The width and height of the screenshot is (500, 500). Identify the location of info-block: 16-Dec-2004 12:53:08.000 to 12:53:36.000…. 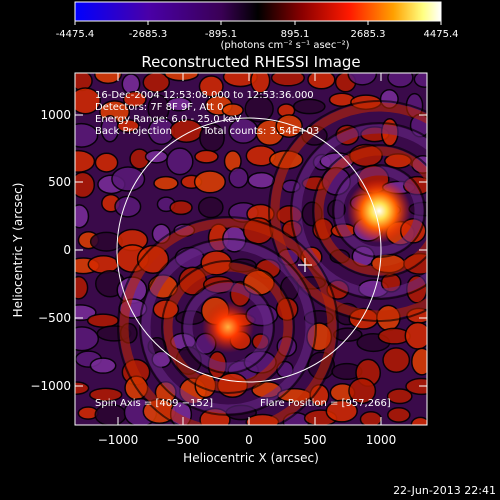
(207, 113).